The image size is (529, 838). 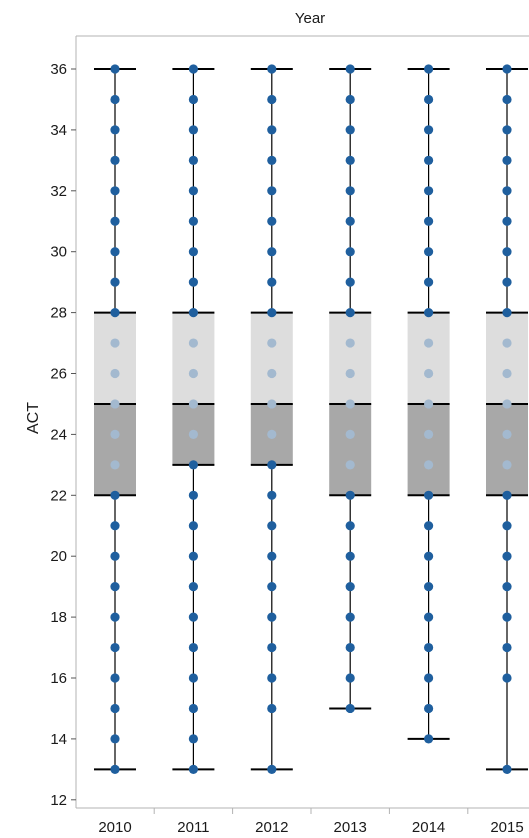 I want to click on x-tick-label: 2010, so click(x=114, y=827).